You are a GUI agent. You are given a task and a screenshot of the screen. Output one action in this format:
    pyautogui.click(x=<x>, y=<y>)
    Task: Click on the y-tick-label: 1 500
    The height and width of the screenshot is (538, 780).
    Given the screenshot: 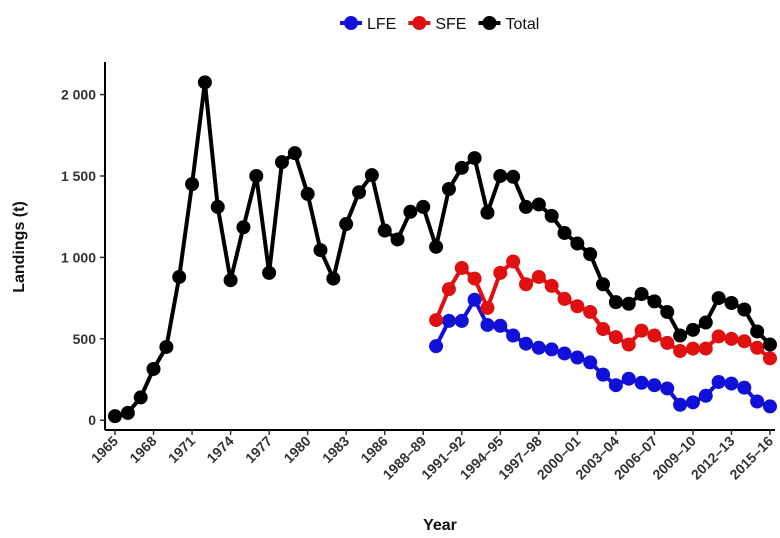 What is the action you would take?
    pyautogui.click(x=78, y=176)
    